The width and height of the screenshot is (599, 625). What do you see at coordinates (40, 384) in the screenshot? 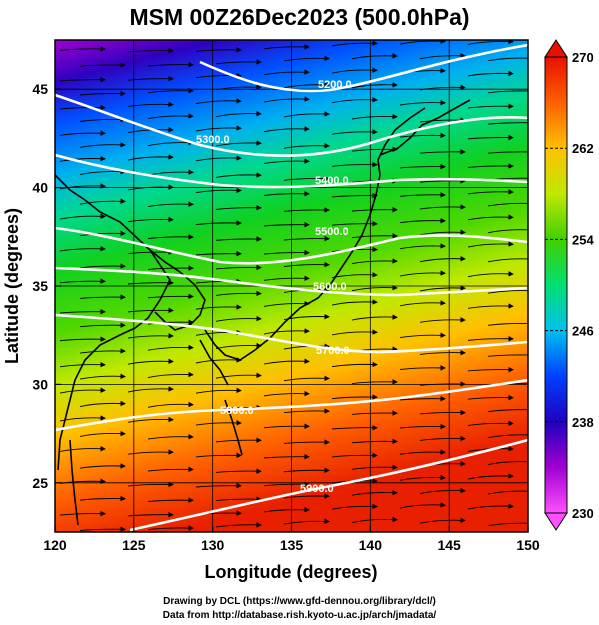
I see `y-tick-label: 30` at bounding box center [40, 384].